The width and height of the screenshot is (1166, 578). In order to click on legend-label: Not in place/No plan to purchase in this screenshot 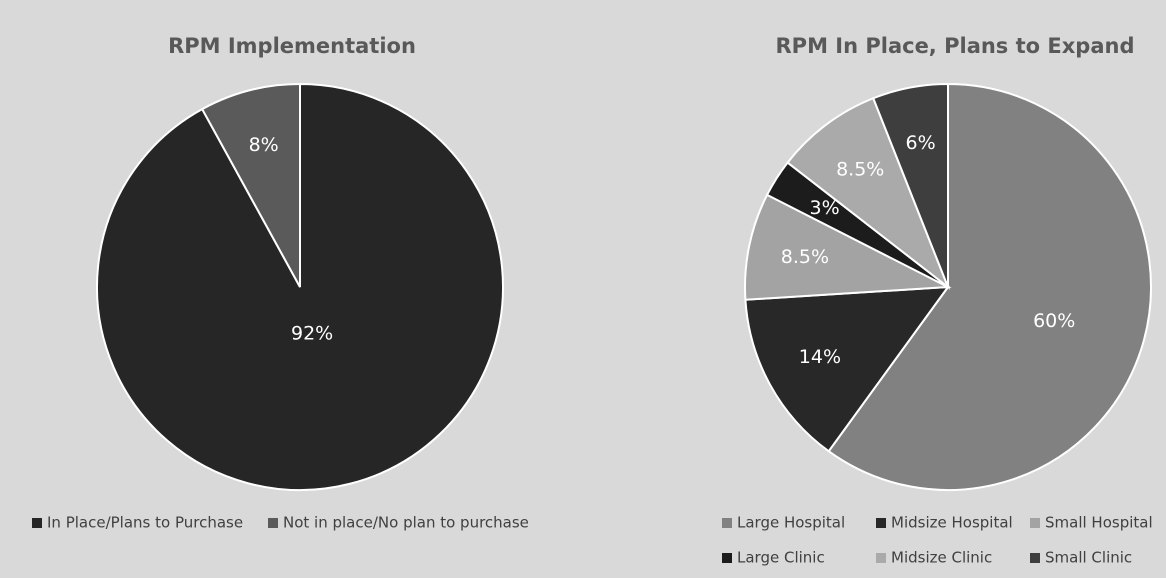, I will do `click(406, 523)`.